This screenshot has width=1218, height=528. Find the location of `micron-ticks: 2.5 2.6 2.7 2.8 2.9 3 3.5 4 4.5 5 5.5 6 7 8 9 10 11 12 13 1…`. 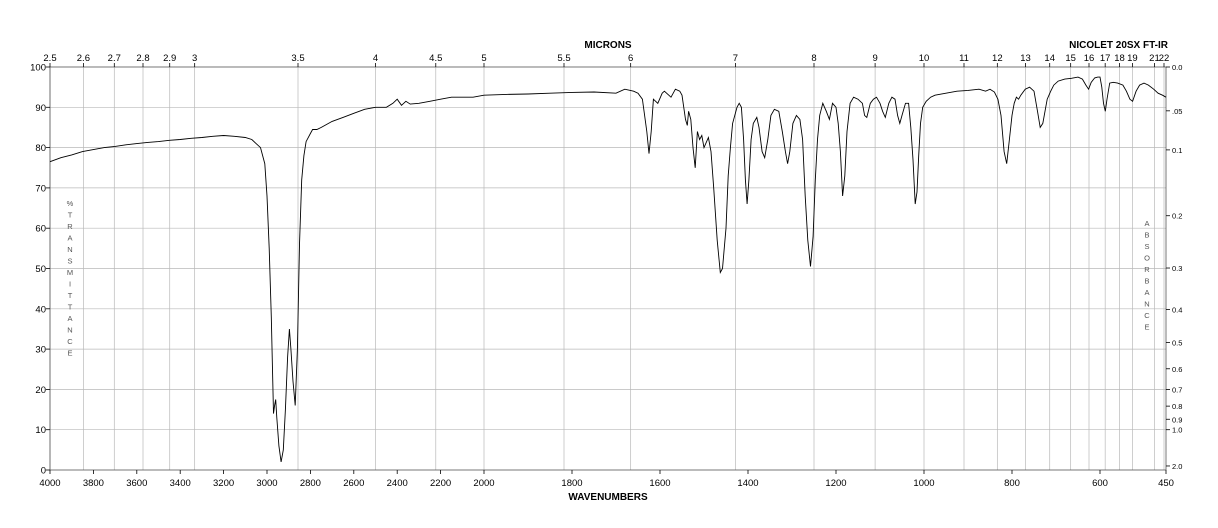

micron-ticks: 2.5 2.6 2.7 2.8 2.9 3 3.5 4 4.5 5 5.5 6 7 8 9 10 11 12 13 1… is located at coordinates (606, 60).